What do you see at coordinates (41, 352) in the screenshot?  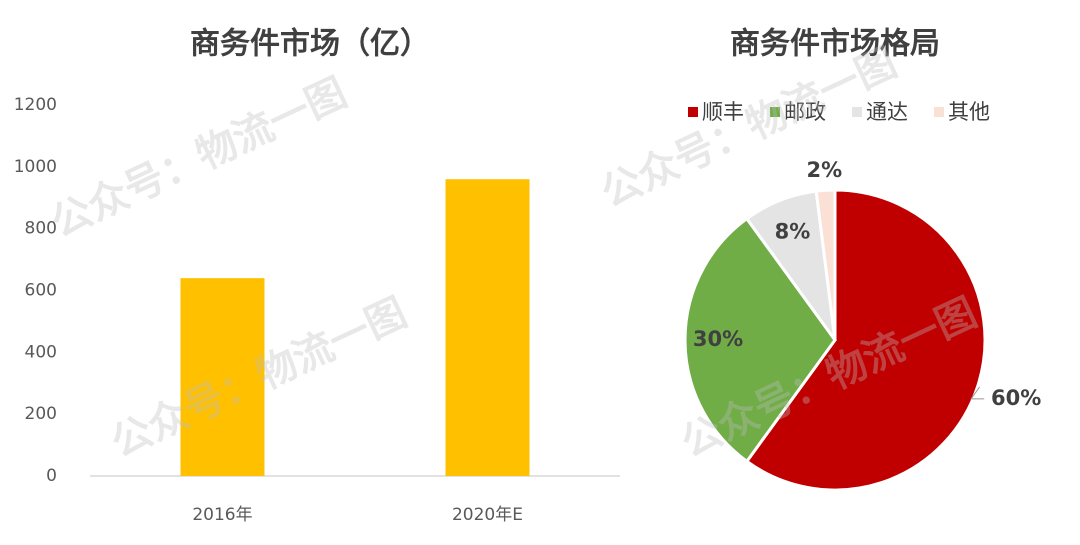 I see `y-tick-label: 400` at bounding box center [41, 352].